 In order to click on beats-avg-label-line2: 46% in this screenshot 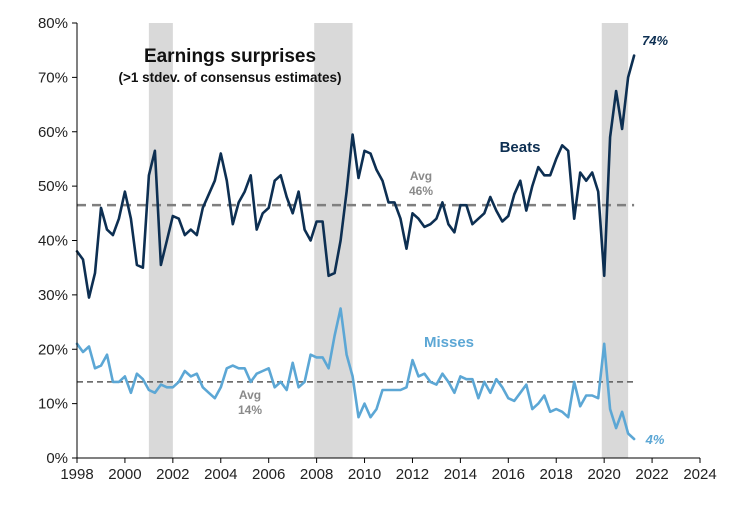, I will do `click(421, 191)`.